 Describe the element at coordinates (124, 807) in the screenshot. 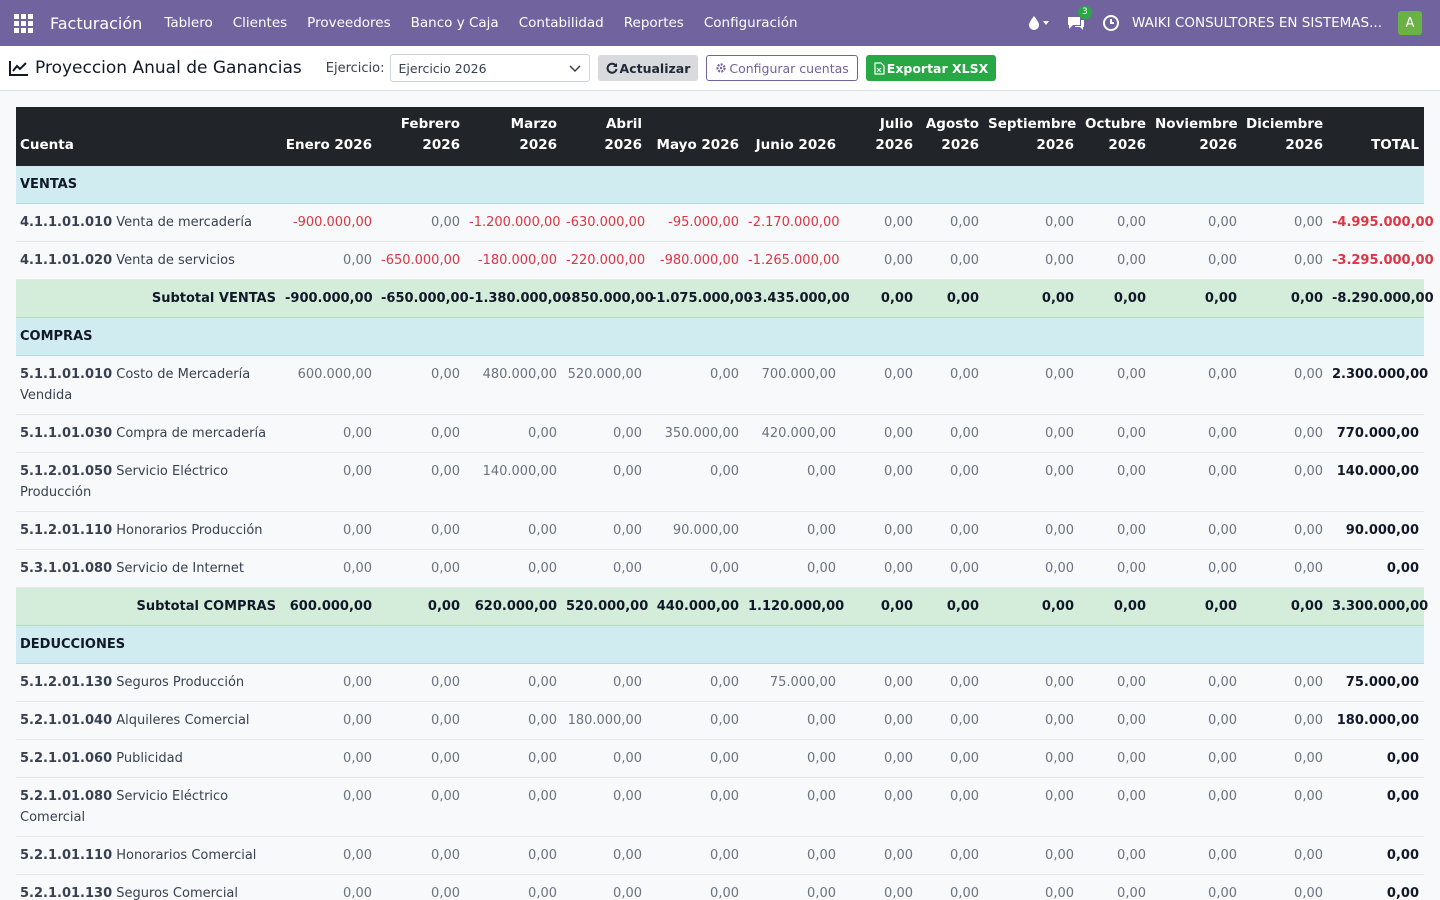

I see `account-name: Servicio Eléctrico Comercial` at that location.